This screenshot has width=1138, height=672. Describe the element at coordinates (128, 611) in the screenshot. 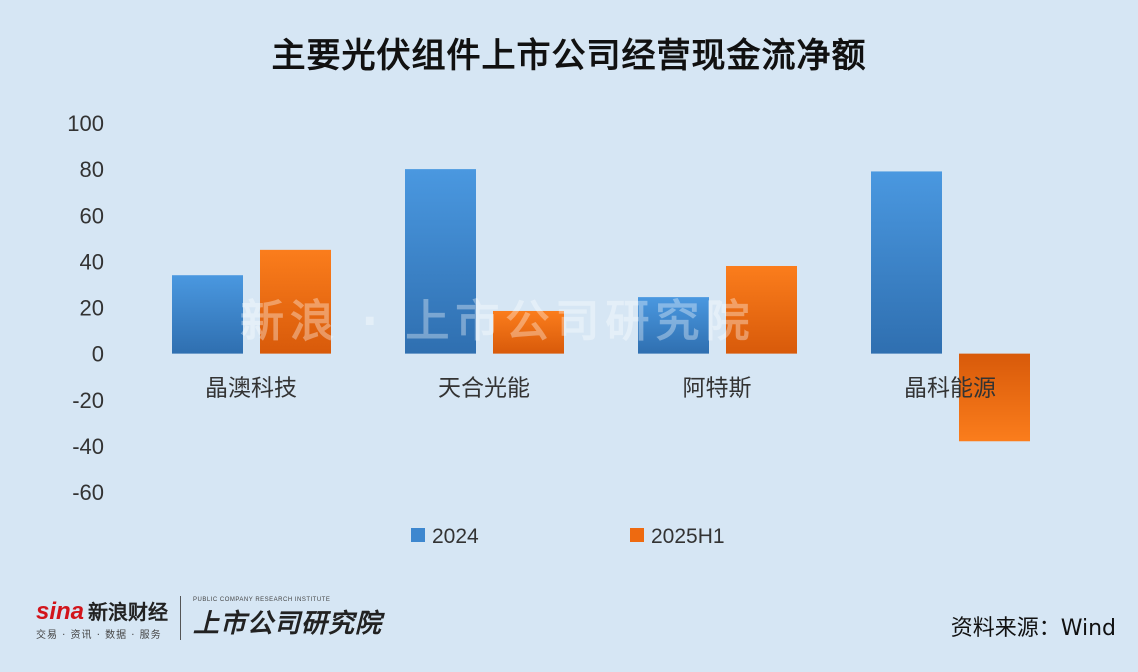

I see `sina-name: 新浪财经` at that location.